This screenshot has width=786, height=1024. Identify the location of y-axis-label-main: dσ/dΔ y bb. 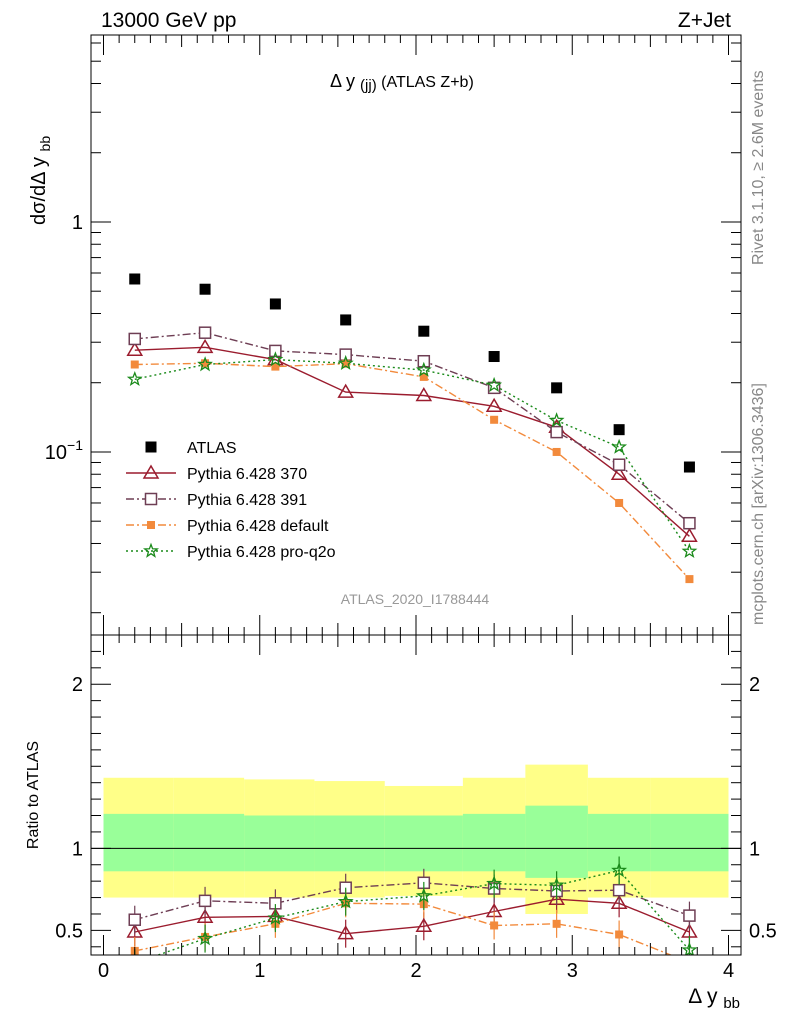
(40, 180).